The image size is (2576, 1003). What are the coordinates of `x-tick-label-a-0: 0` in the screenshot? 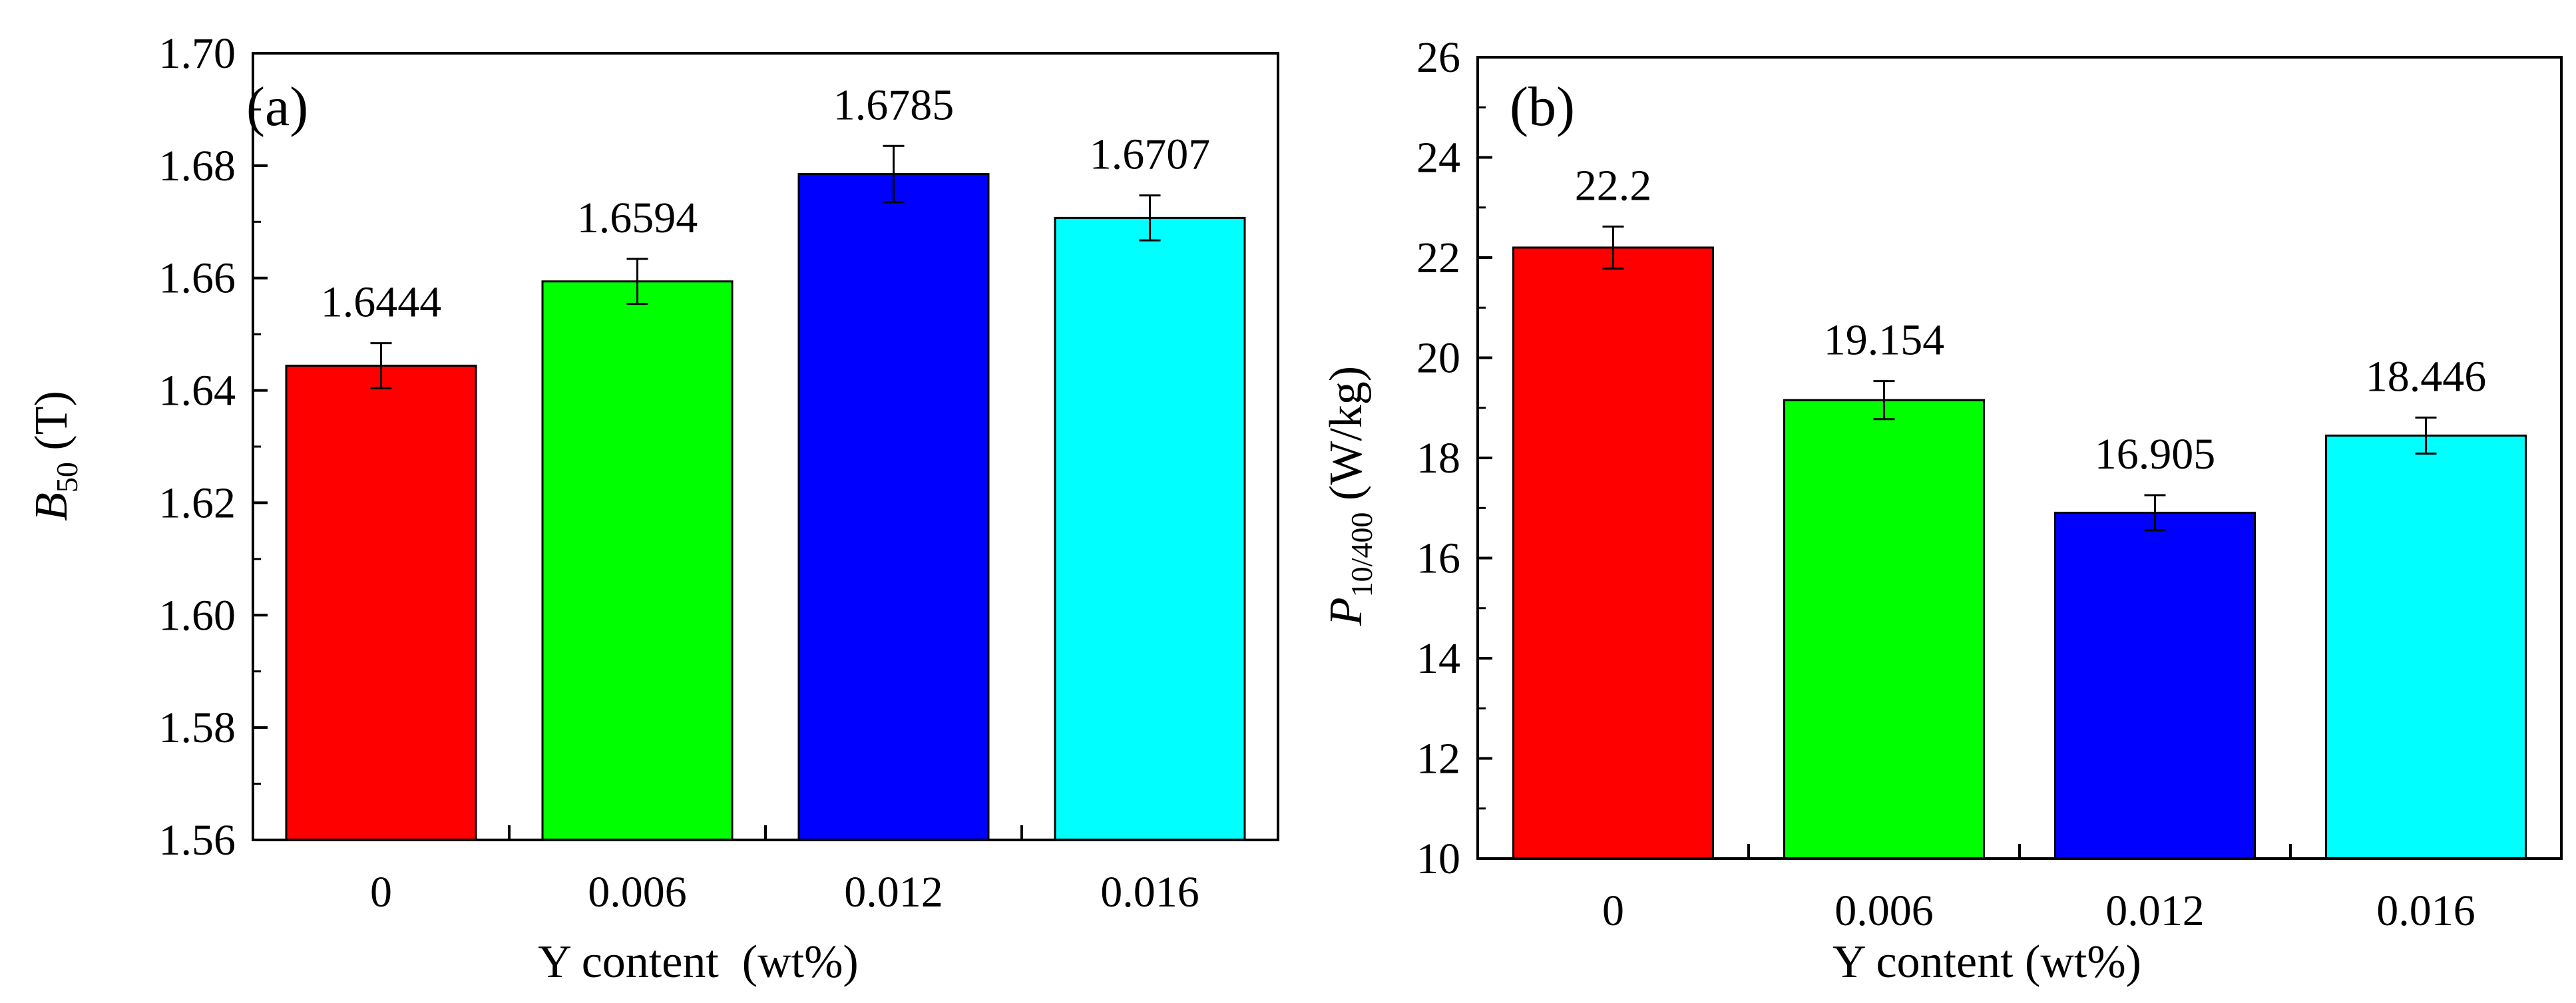 It's located at (381, 892).